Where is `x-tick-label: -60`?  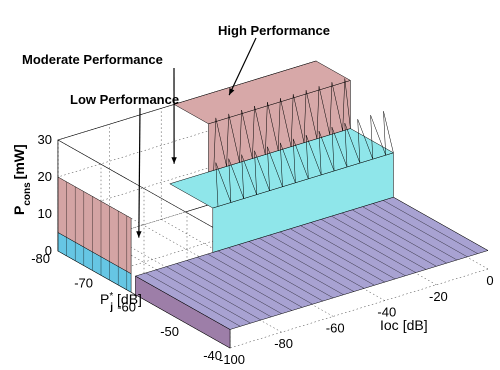 x-tick-label: -60 is located at coordinates (335, 327).